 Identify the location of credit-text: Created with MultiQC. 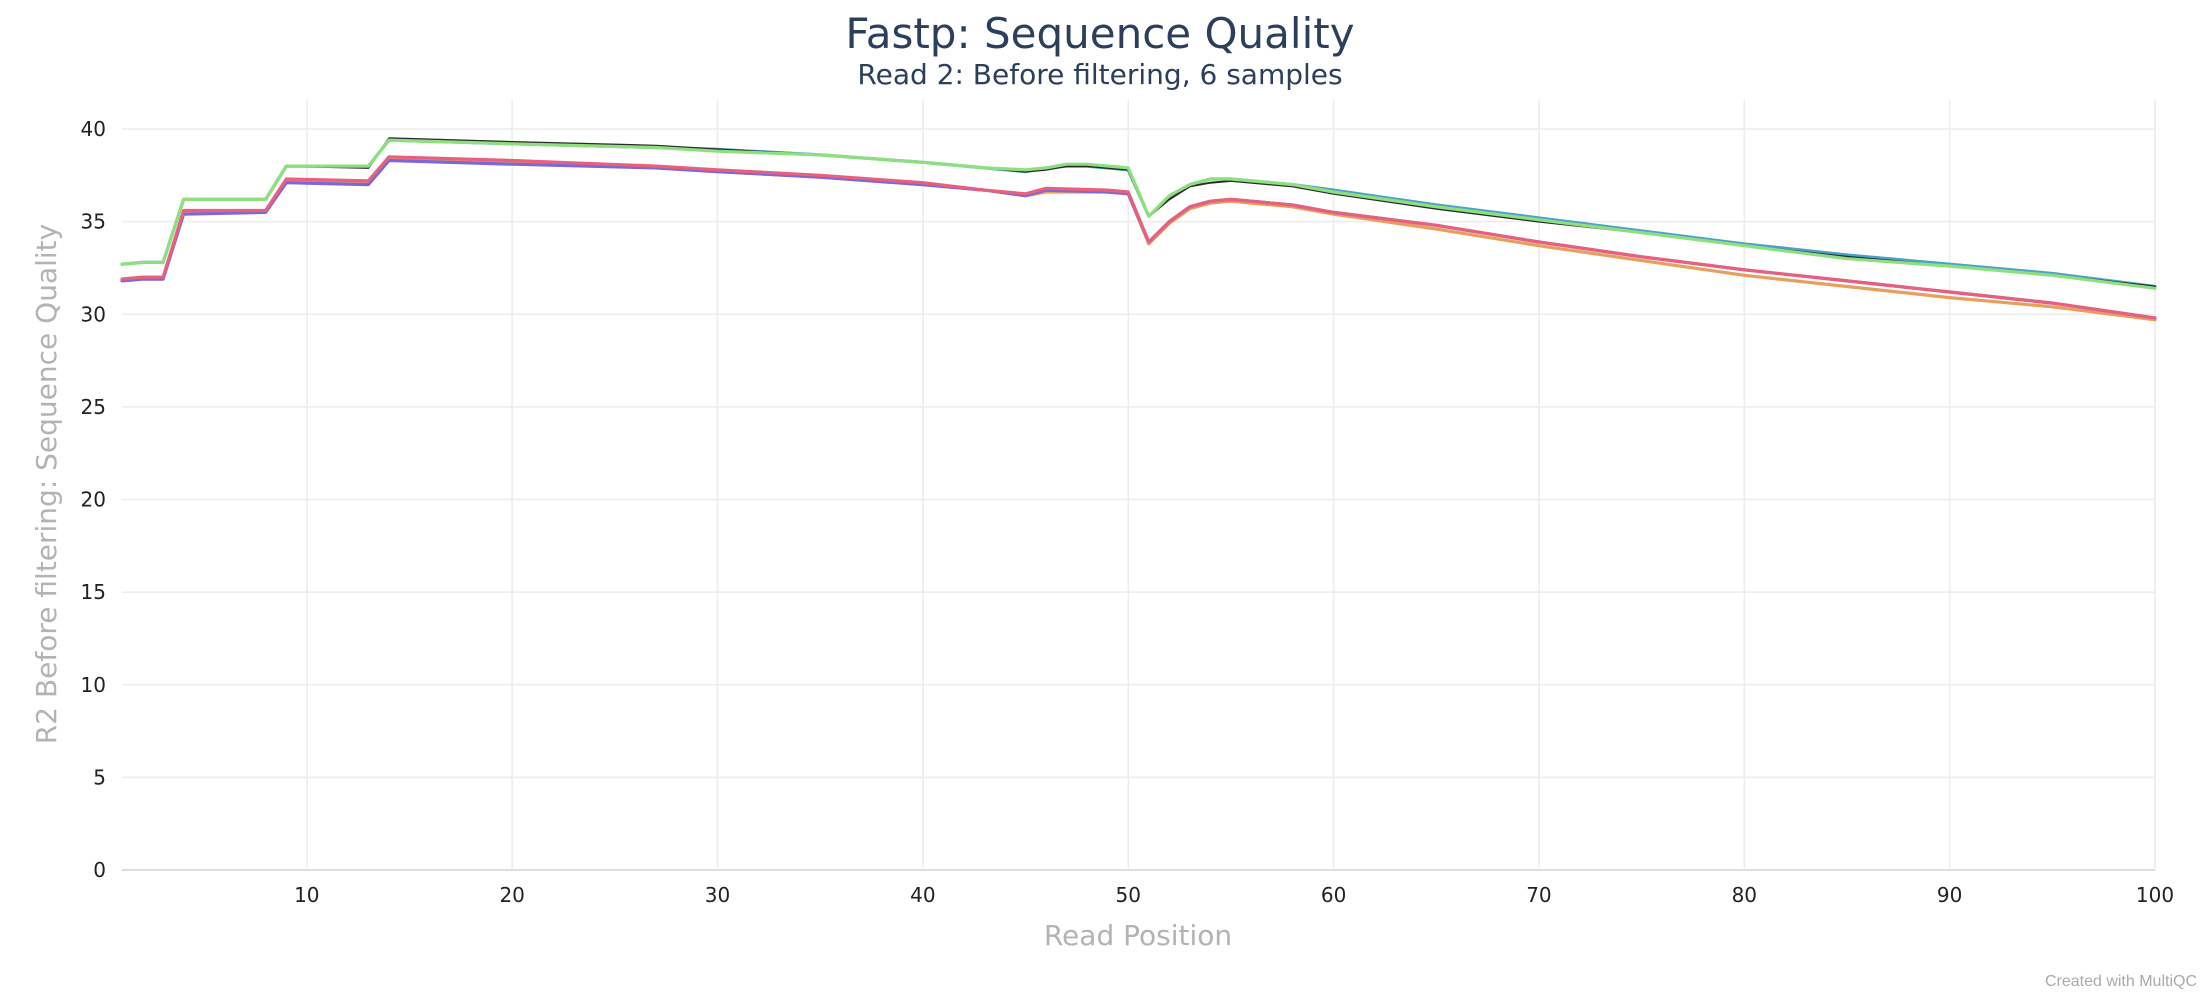
(2121, 981).